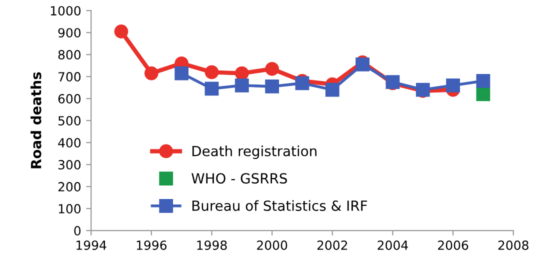 The height and width of the screenshot is (265, 552). What do you see at coordinates (212, 245) in the screenshot?
I see `x-tick-label: 1998` at bounding box center [212, 245].